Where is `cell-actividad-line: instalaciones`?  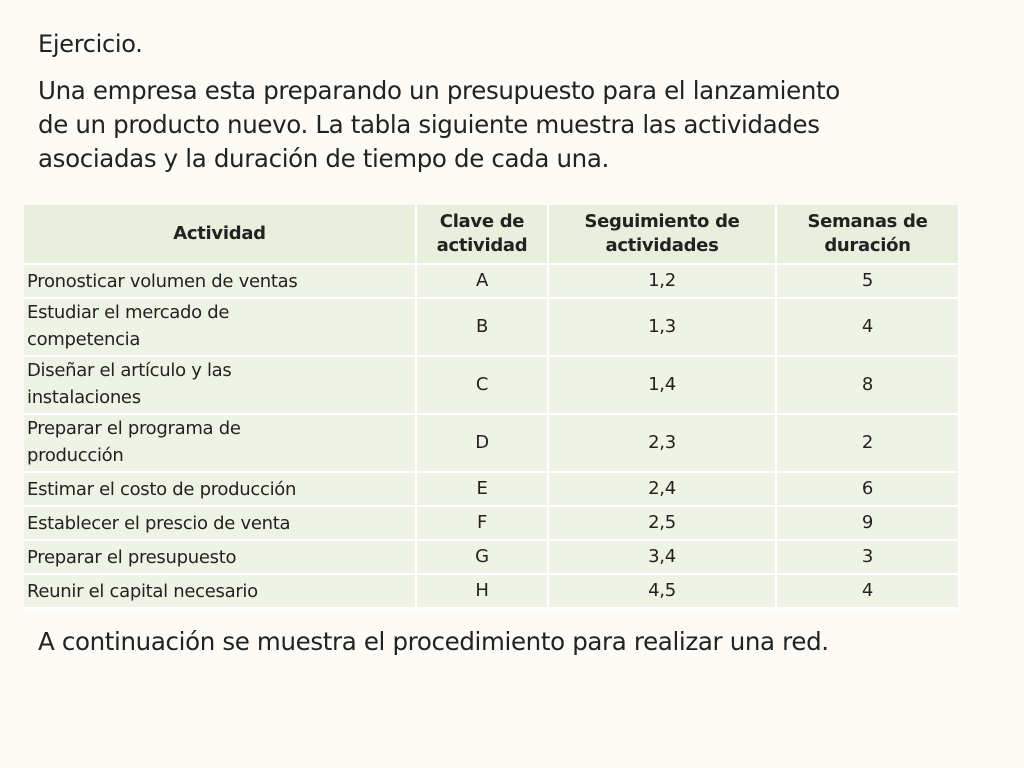
cell-actividad-line: instalaciones is located at coordinates (84, 397).